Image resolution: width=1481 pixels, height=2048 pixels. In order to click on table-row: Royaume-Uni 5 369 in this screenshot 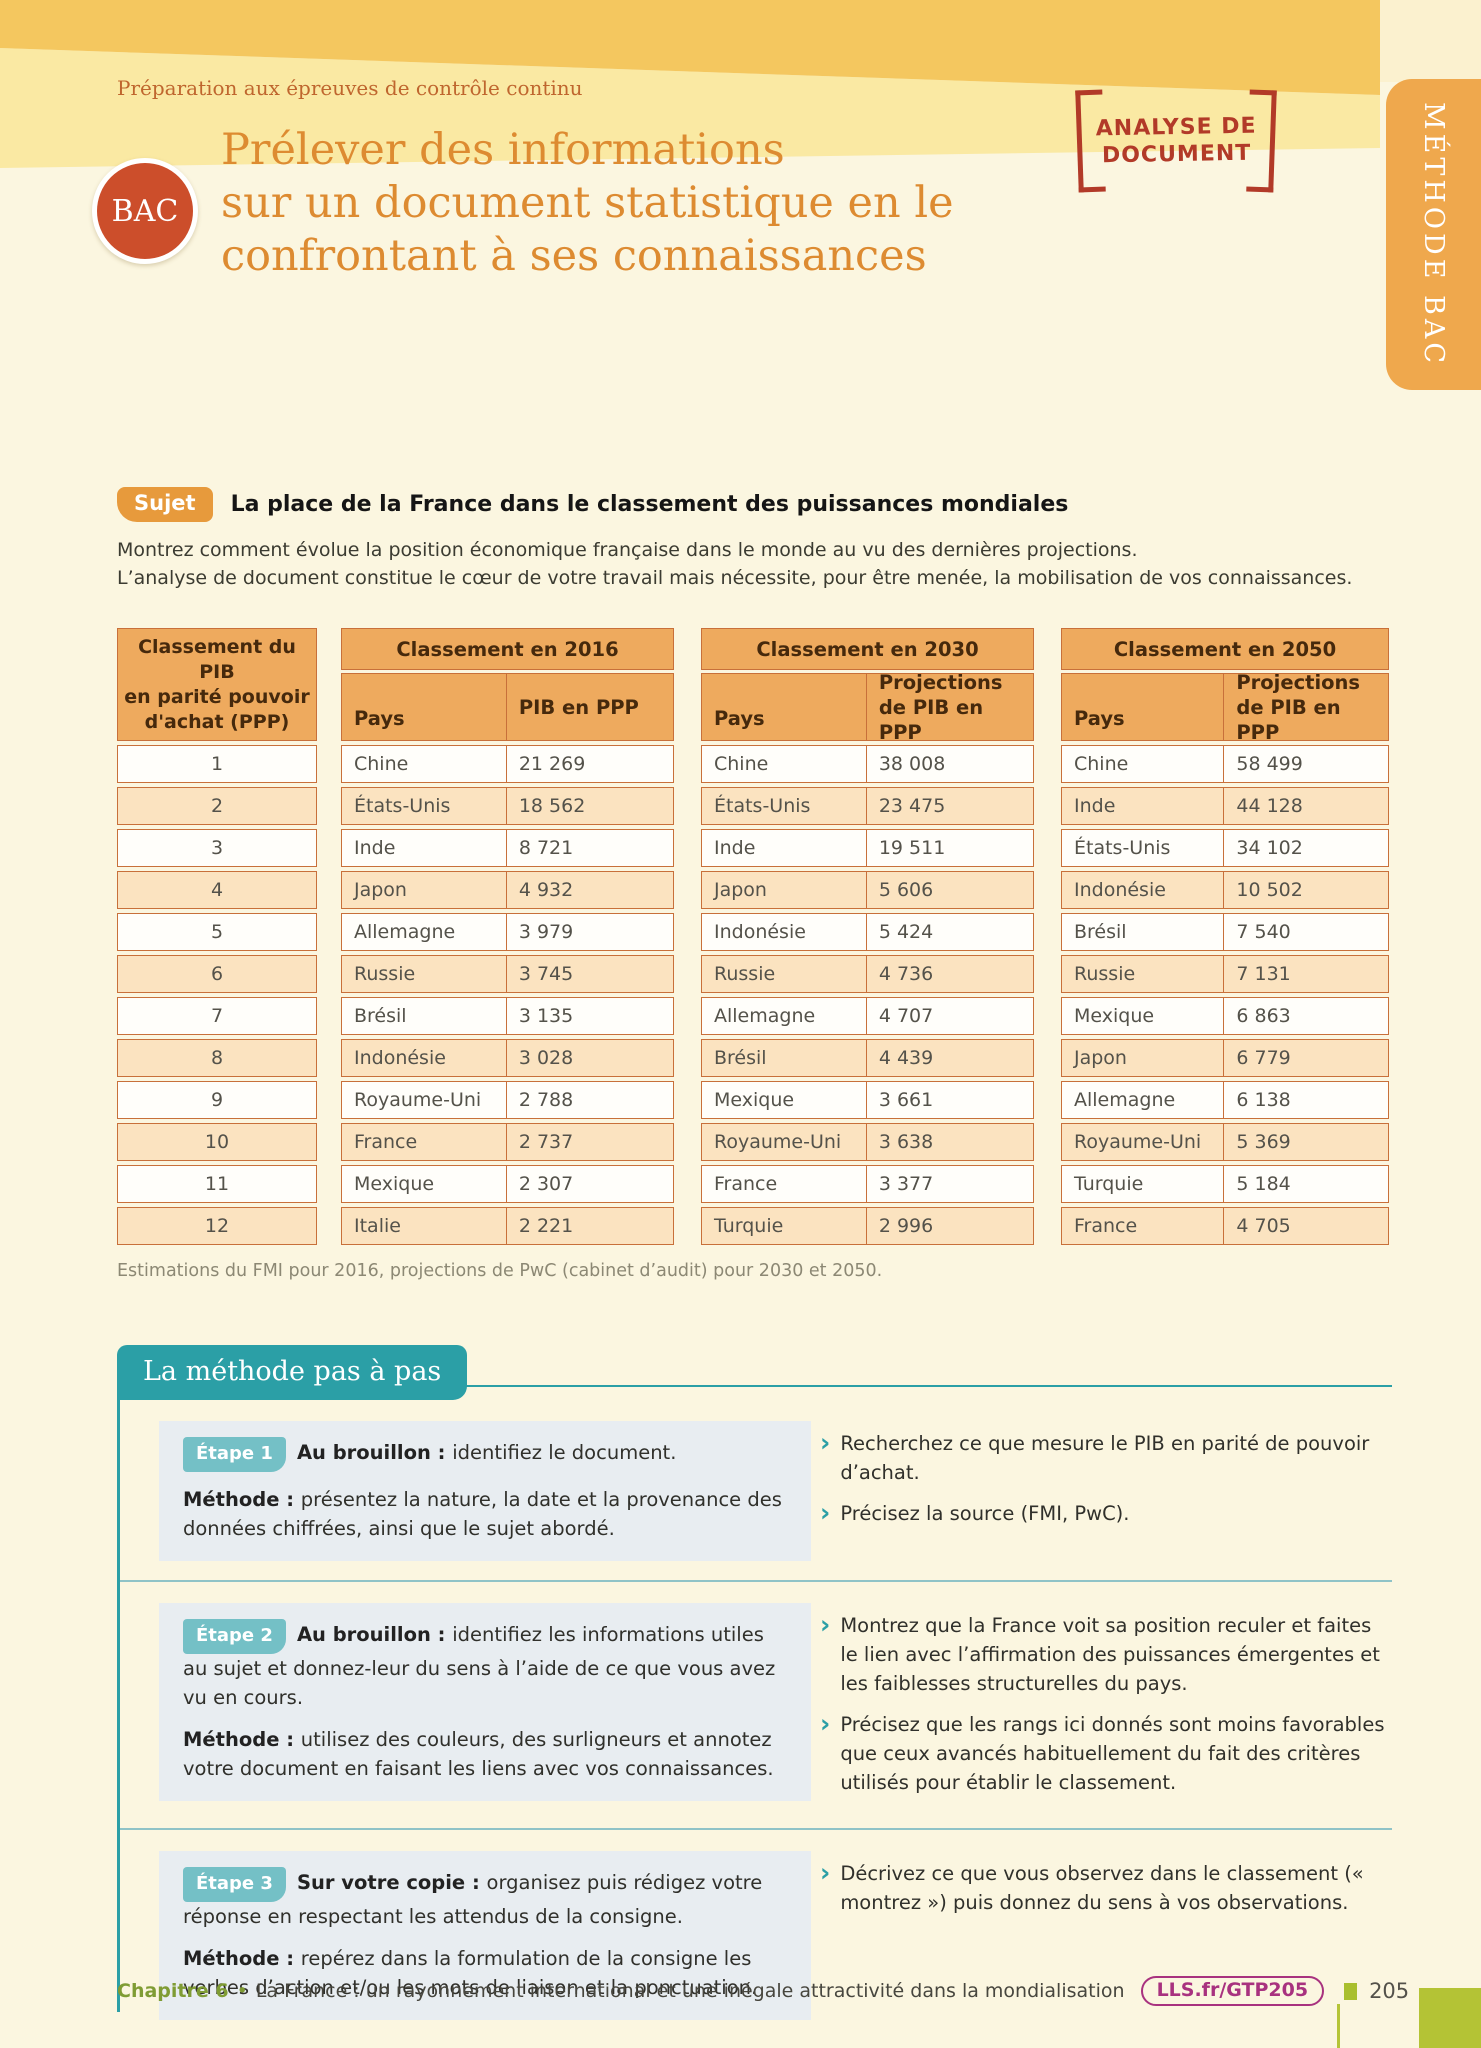, I will do `click(1225, 1142)`.